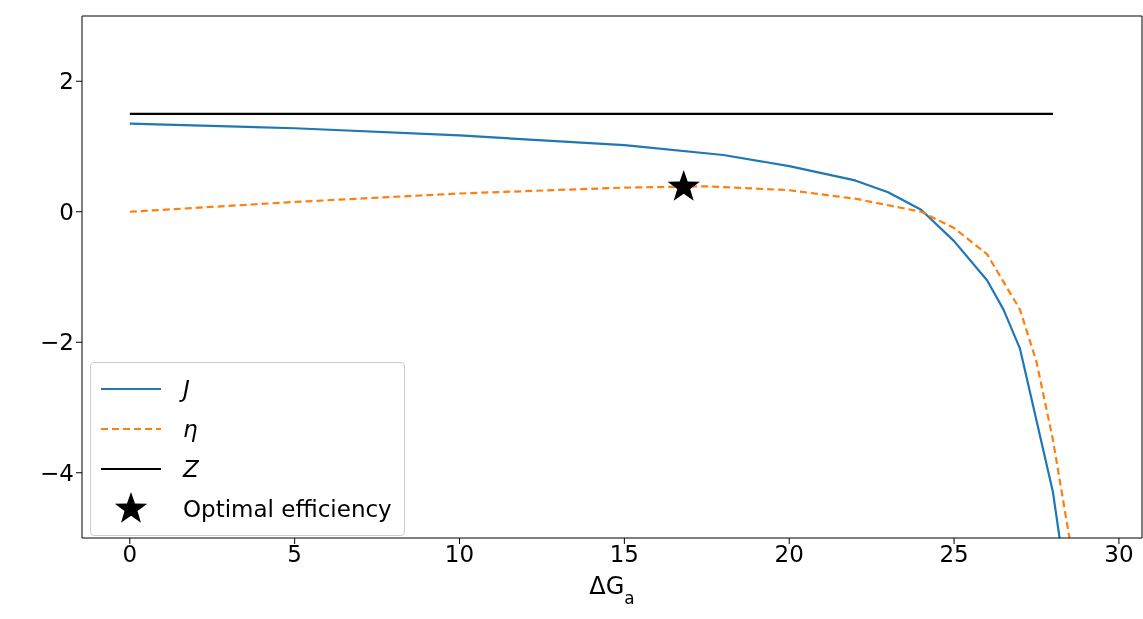 Image resolution: width=1143 pixels, height=619 pixels. What do you see at coordinates (294, 554) in the screenshot?
I see `x-tick-label: 5` at bounding box center [294, 554].